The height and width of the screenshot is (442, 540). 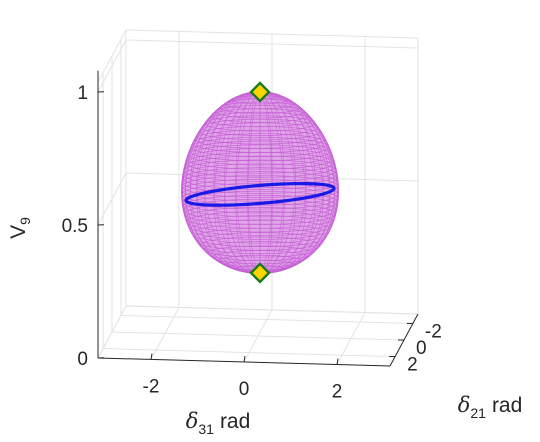 What do you see at coordinates (206, 429) in the screenshot?
I see `x-axis-subscript: 31` at bounding box center [206, 429].